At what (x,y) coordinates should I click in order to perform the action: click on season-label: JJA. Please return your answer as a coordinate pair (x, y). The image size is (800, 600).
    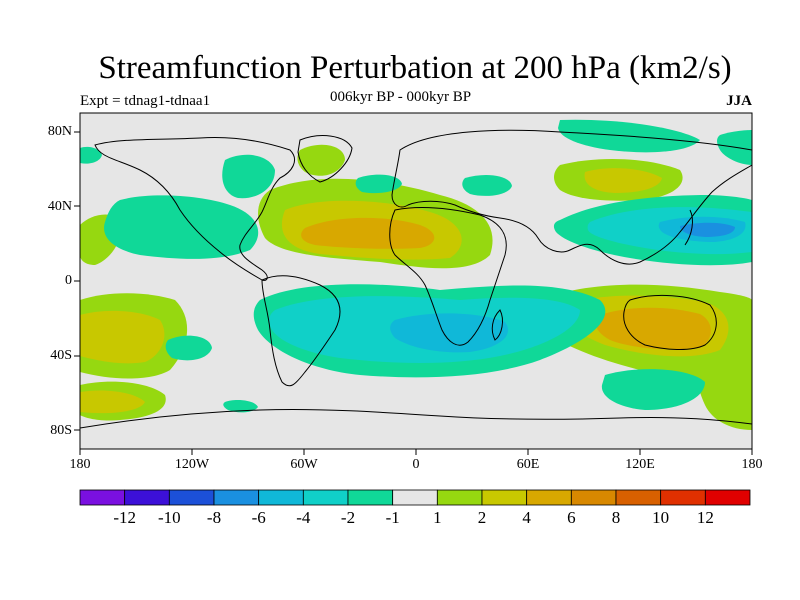
    Looking at the image, I should click on (739, 101).